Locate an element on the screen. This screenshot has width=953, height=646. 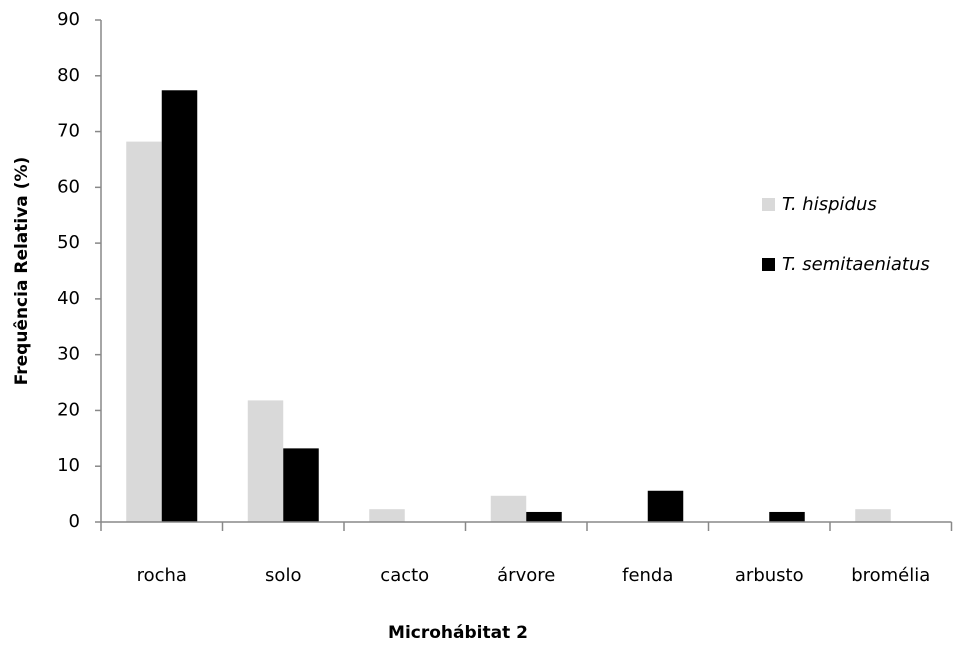
x-tick-label: solo is located at coordinates (283, 575).